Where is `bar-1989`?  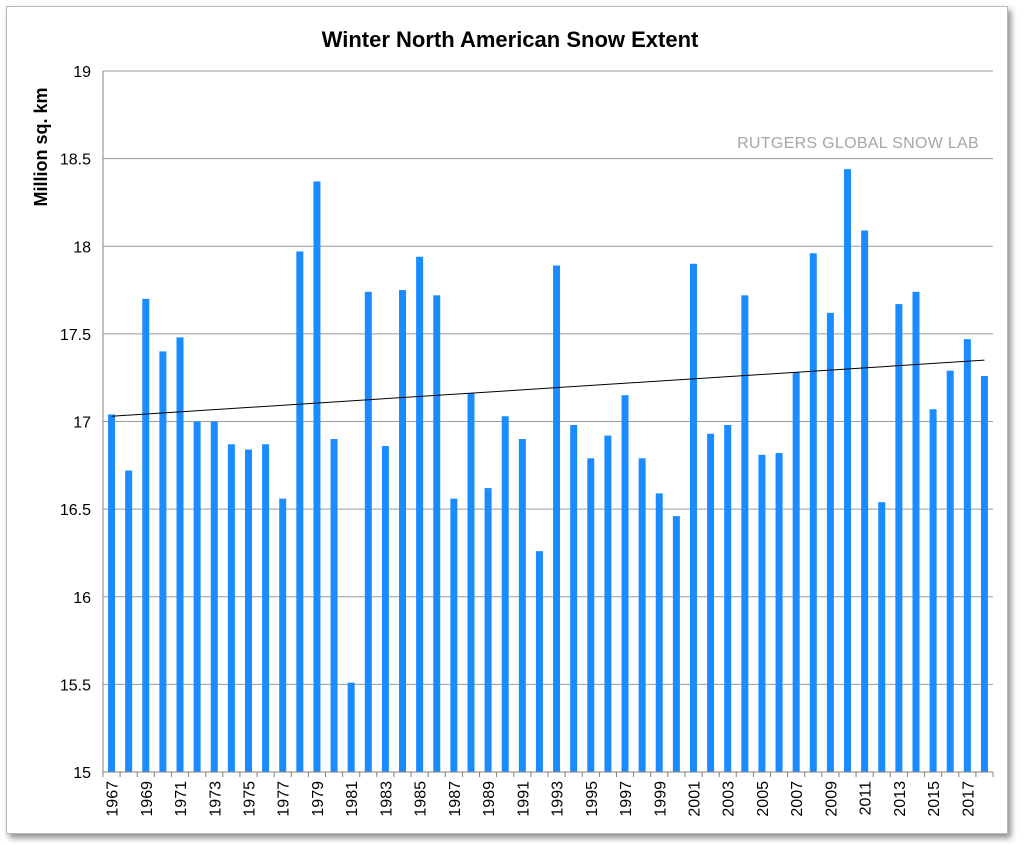
bar-1989 is located at coordinates (488, 630).